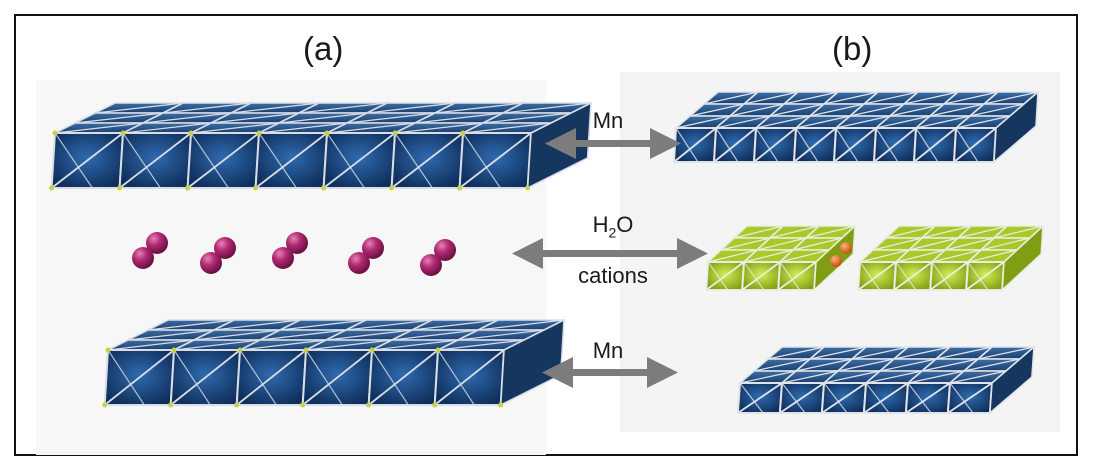  Describe the element at coordinates (613, 143) in the screenshot. I see `double-arrow-mn-top` at that location.